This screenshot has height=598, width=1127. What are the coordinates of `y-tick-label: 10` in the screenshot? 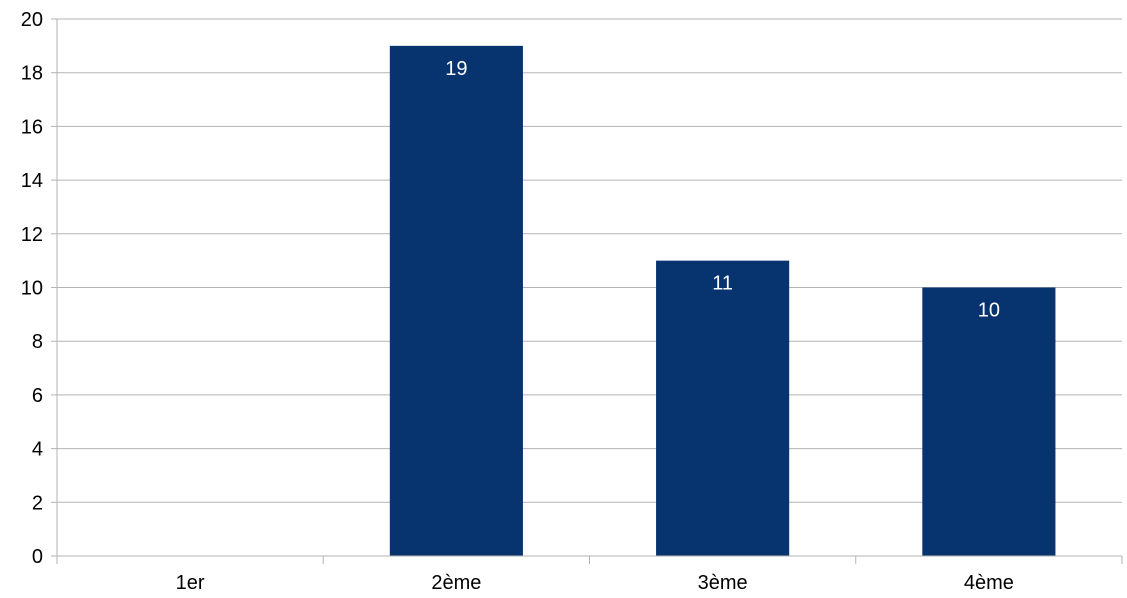 It's located at (32, 289).